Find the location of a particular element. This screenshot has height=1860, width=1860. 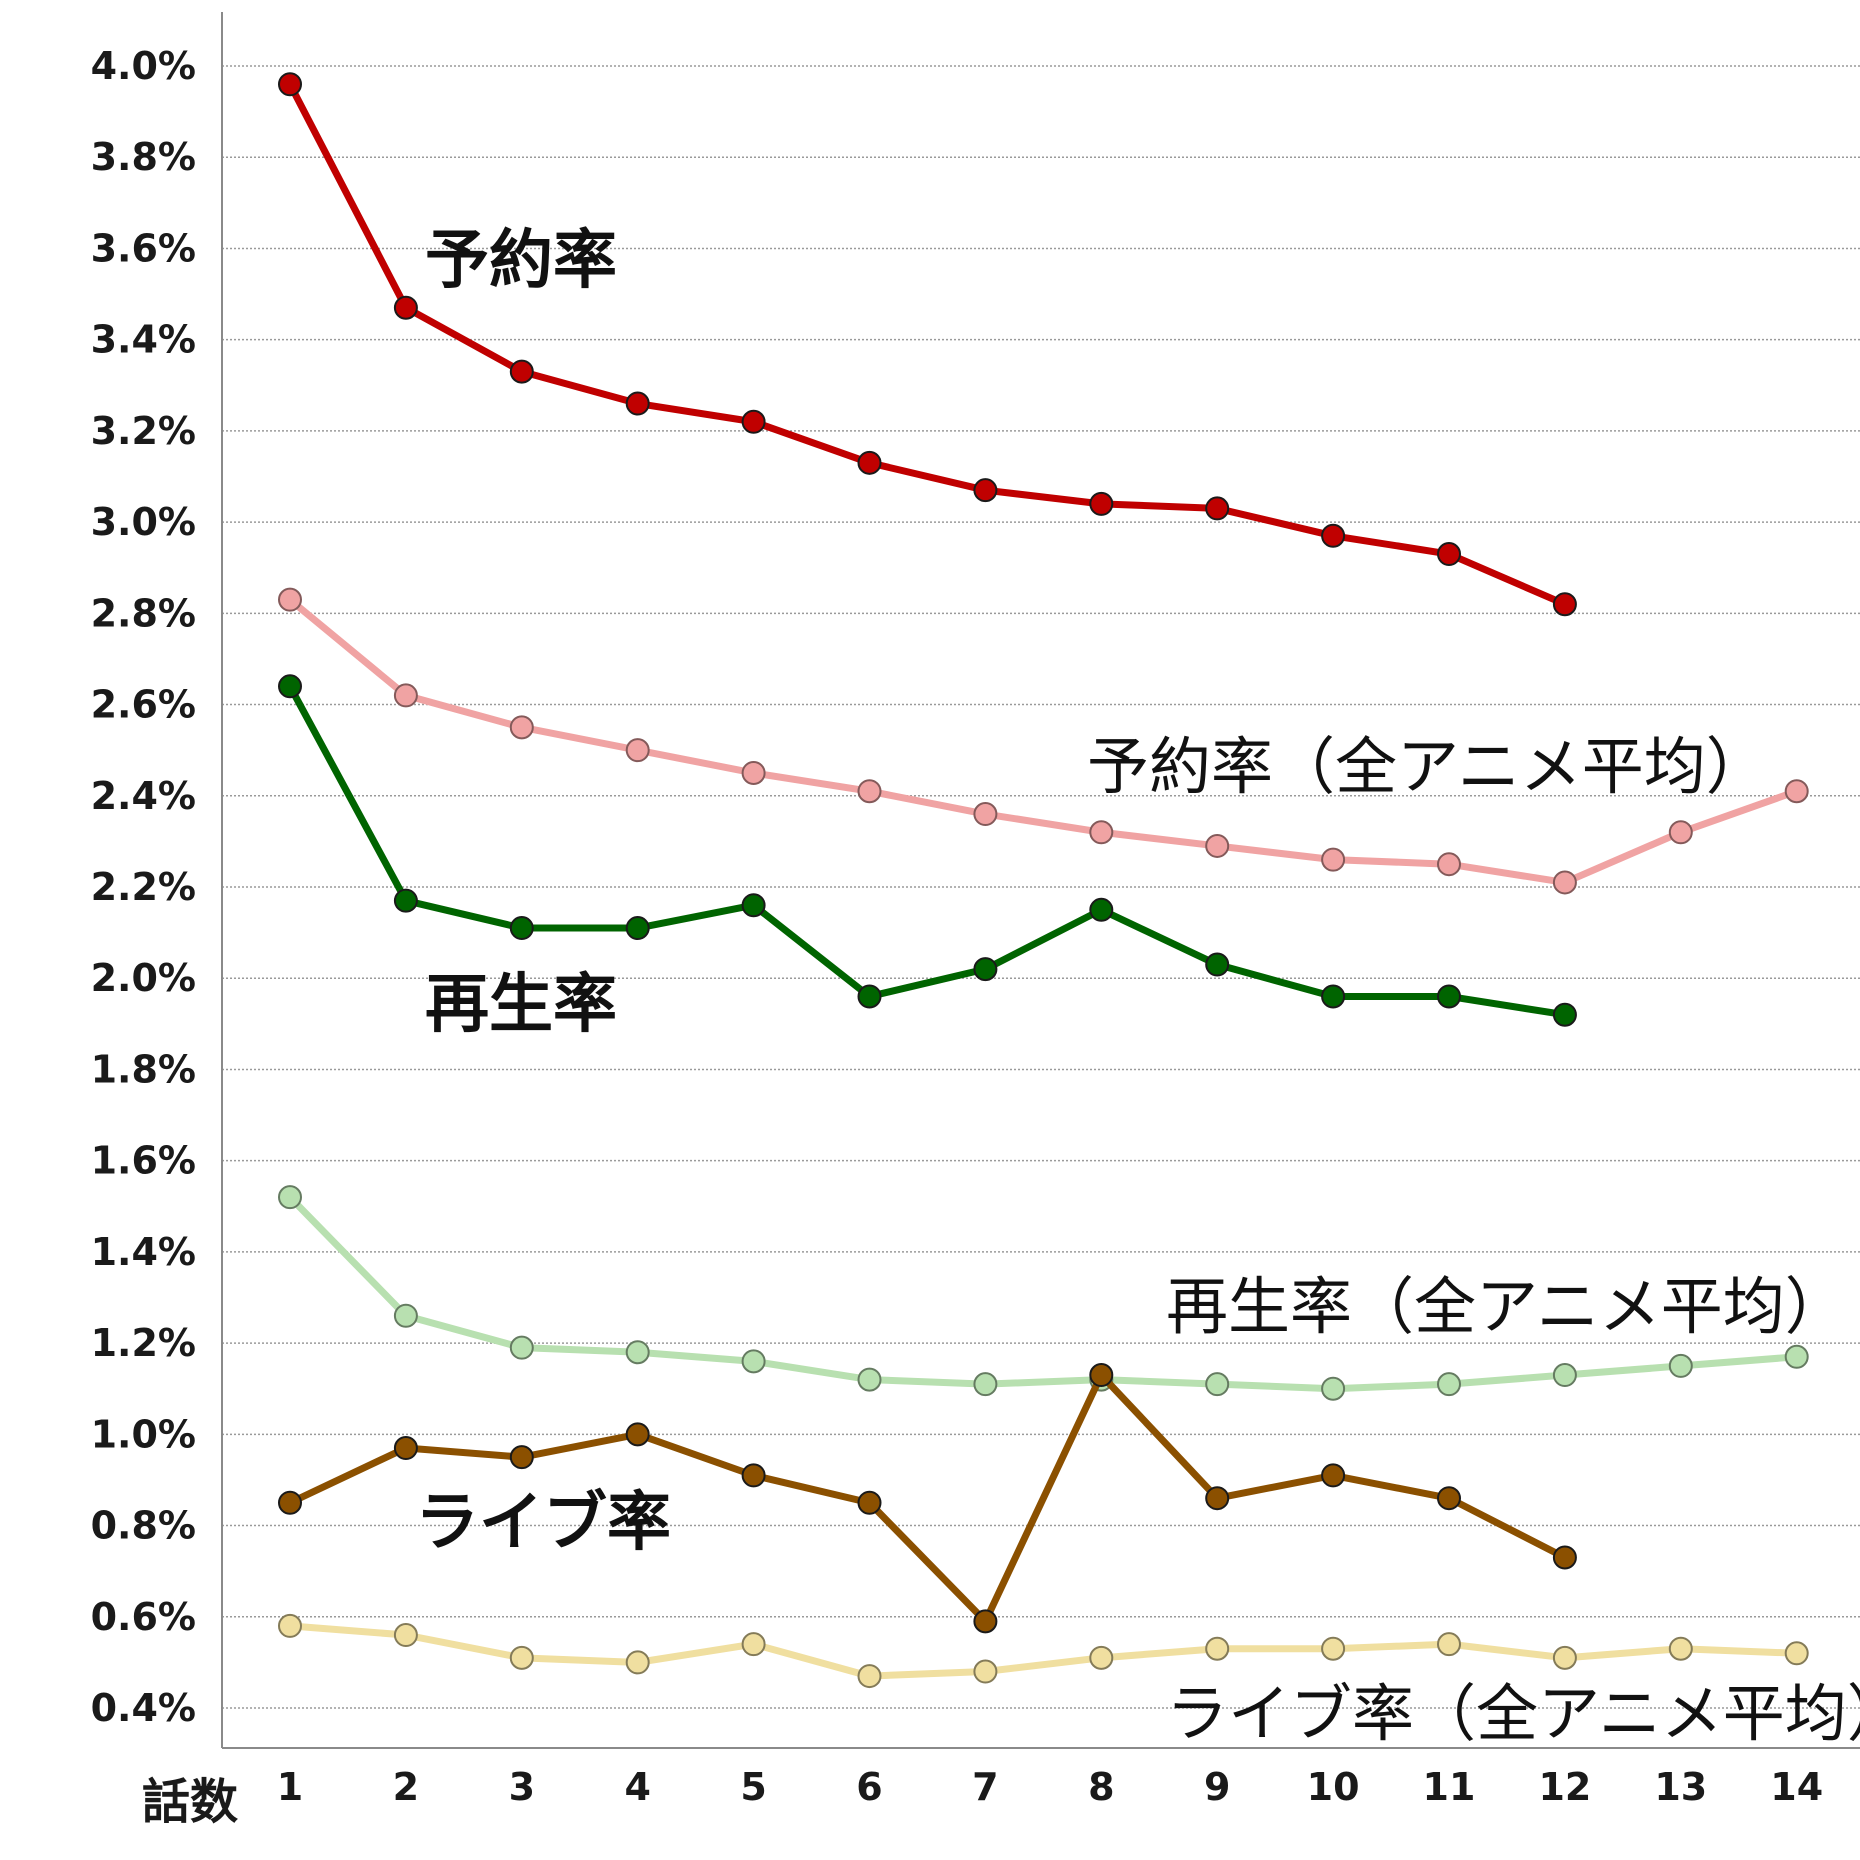

x-tick-label: 6 is located at coordinates (869, 1787).